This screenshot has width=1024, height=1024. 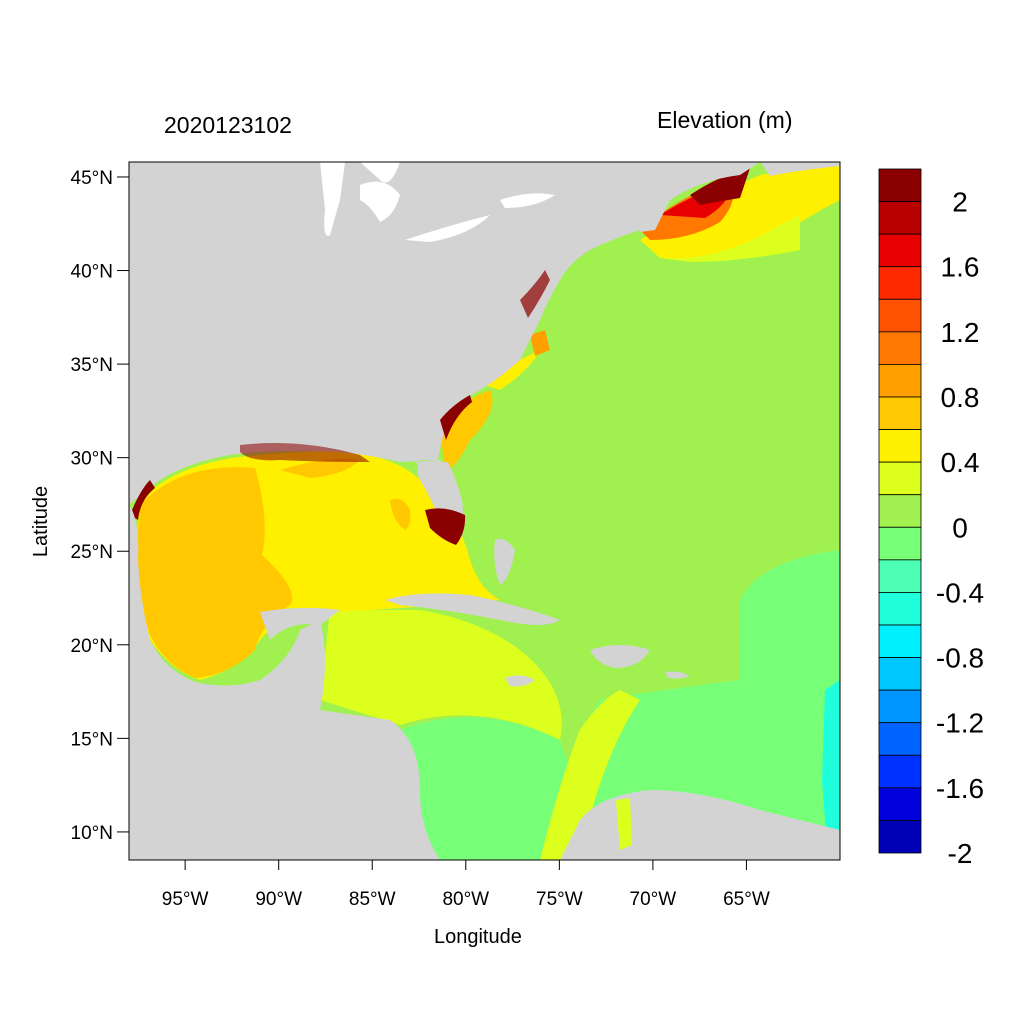 I want to click on colorbar-label: -1.2, so click(x=960, y=723).